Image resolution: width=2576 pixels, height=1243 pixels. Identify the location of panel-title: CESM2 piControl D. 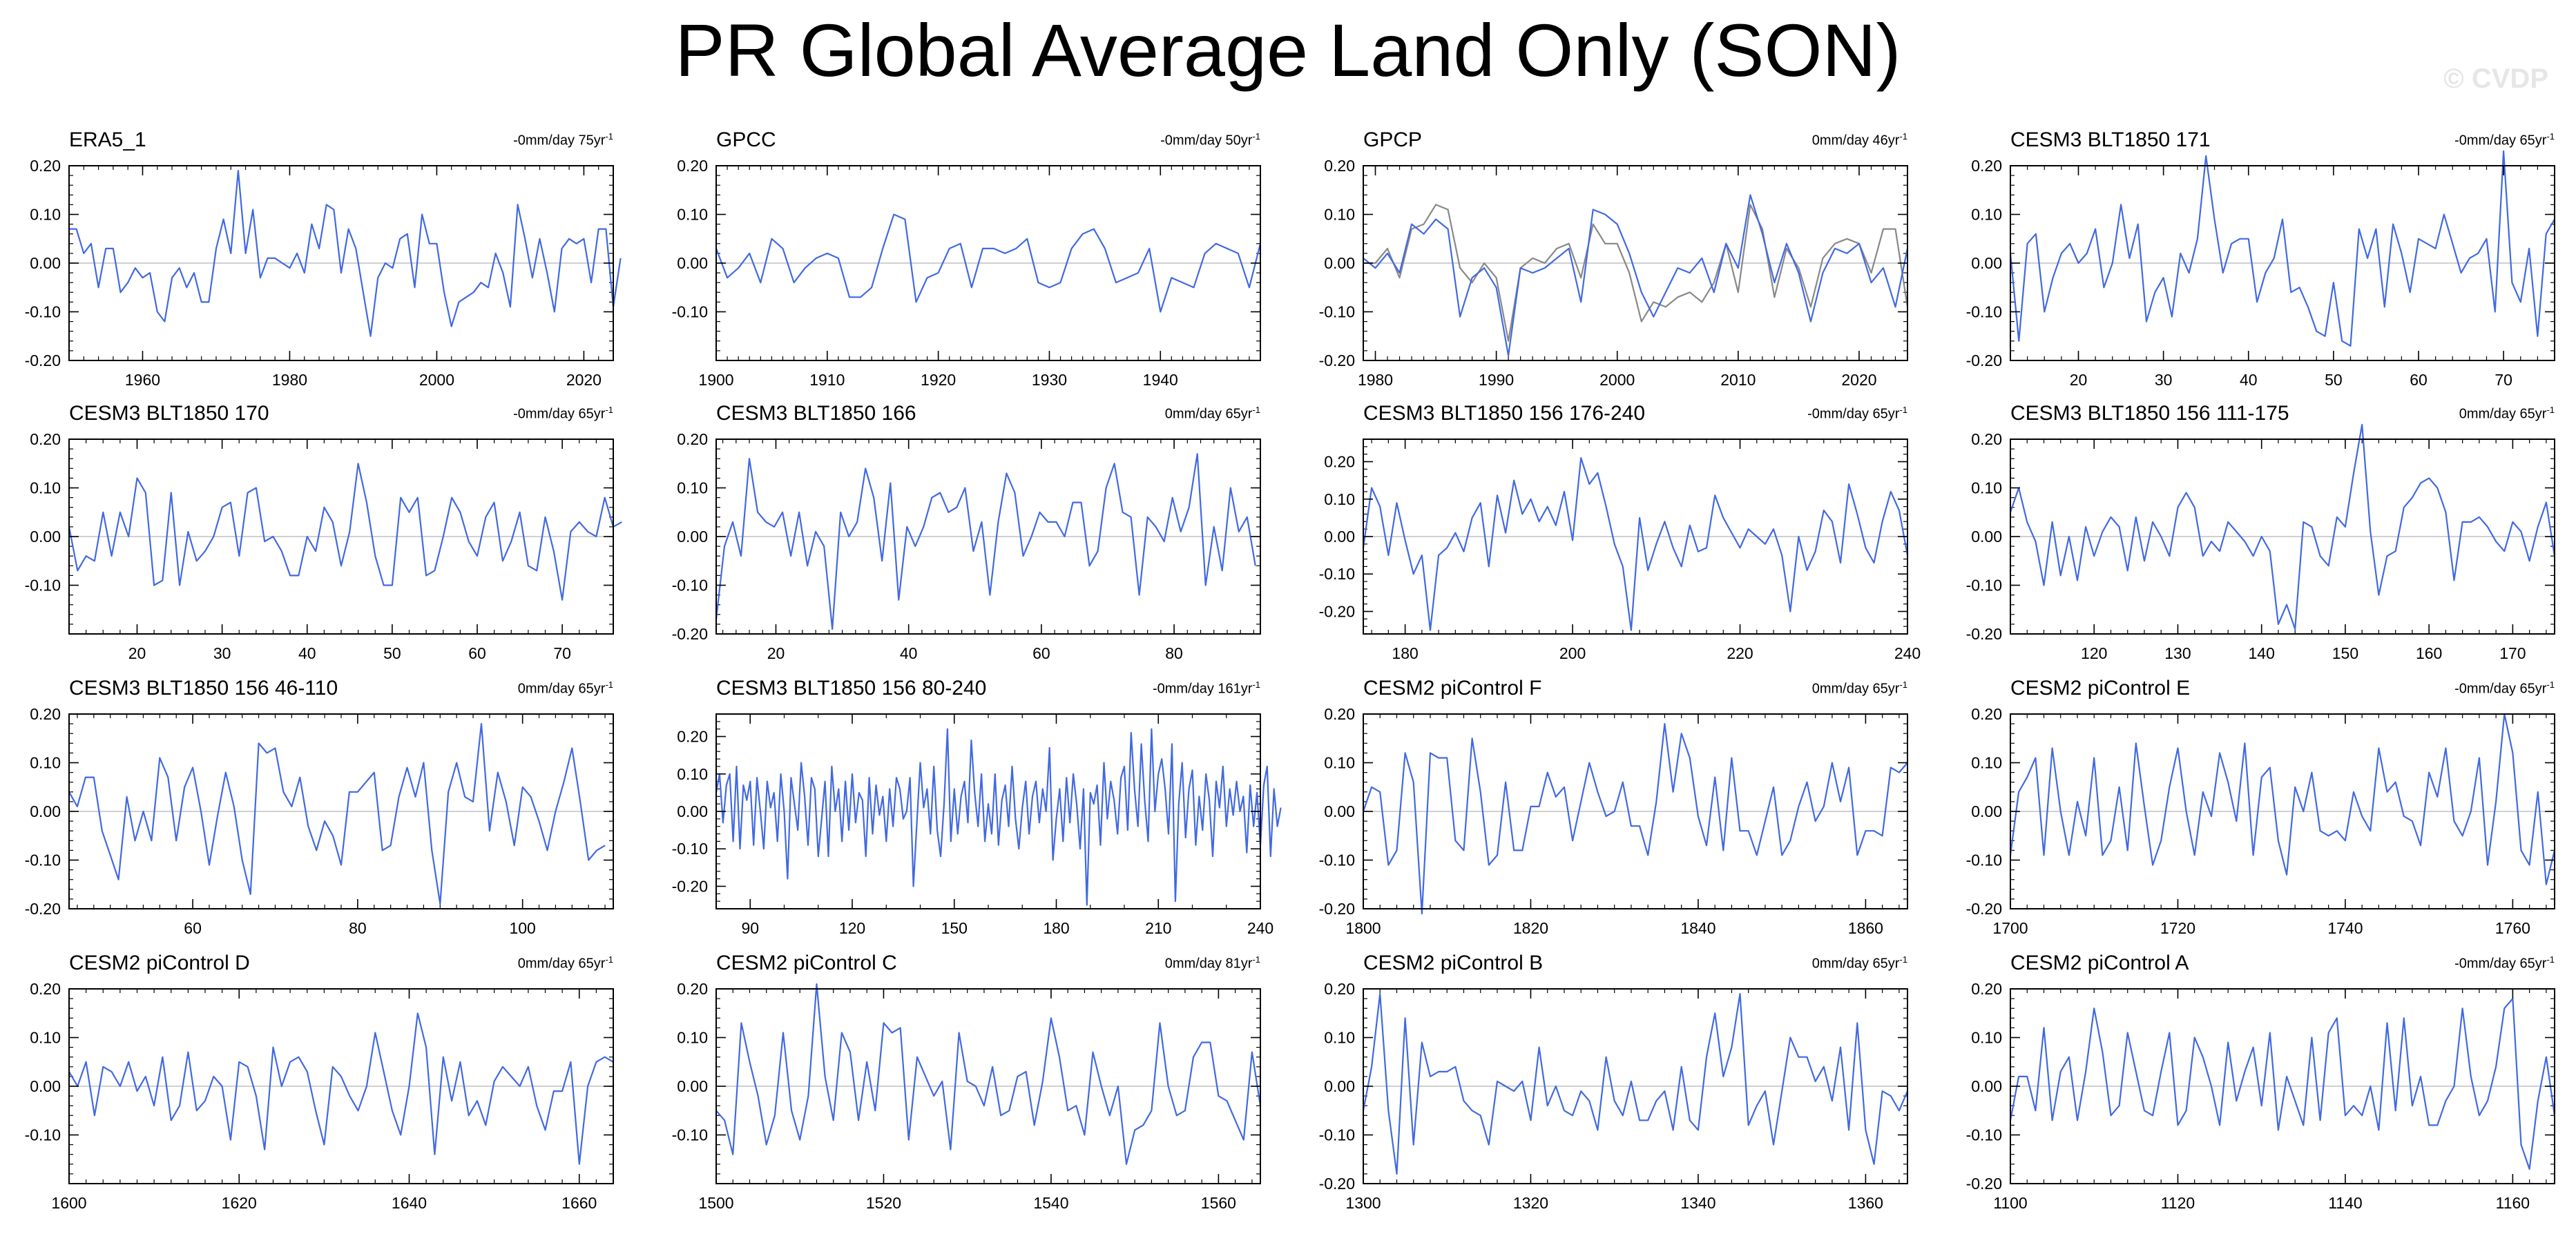
(159, 963).